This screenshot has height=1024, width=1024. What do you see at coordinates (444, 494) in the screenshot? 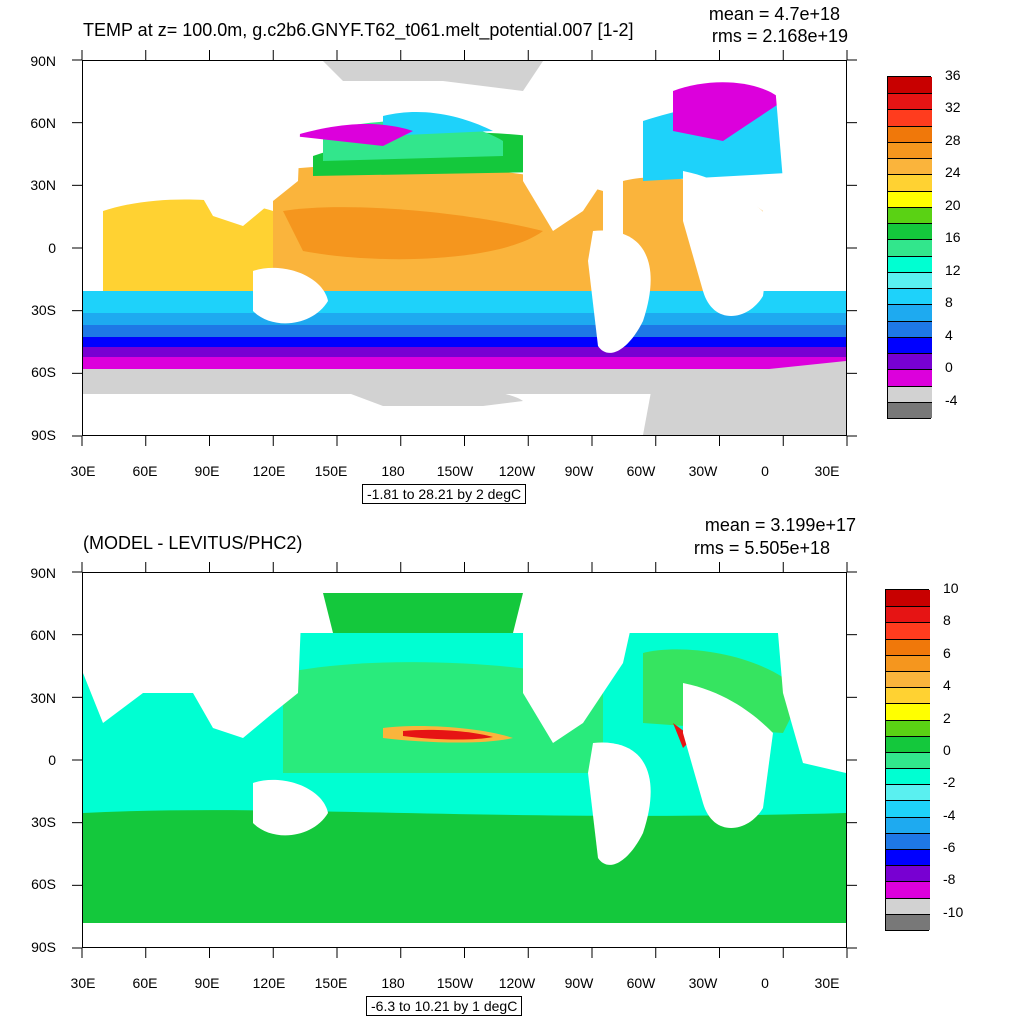
I see `panel-1-range-box: -1.81 to 28.21 by 2 degC` at bounding box center [444, 494].